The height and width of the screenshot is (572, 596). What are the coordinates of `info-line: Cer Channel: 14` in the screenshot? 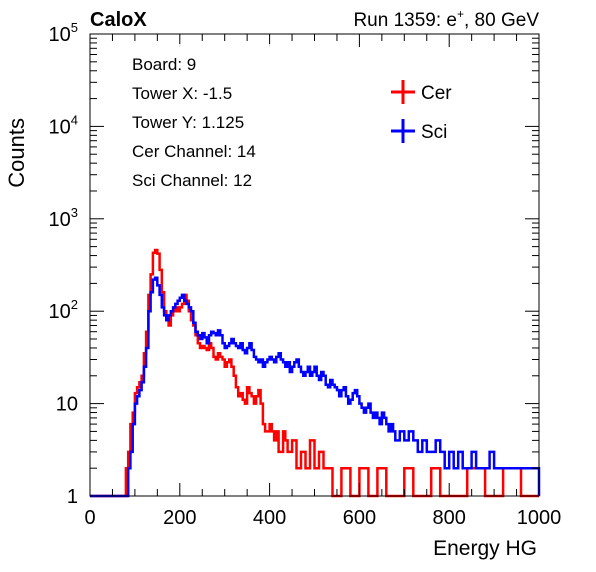 It's located at (194, 151).